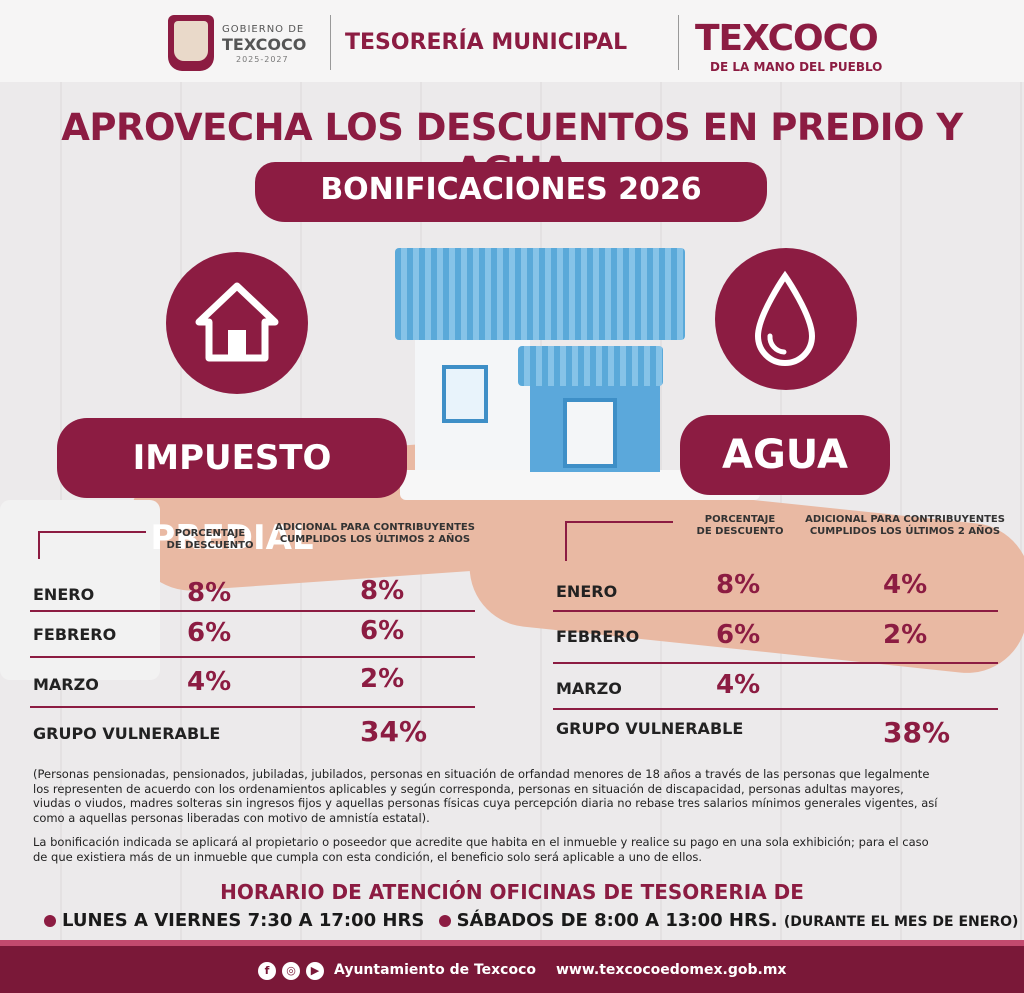  What do you see at coordinates (512, 943) in the screenshot?
I see `footer-stripe` at bounding box center [512, 943].